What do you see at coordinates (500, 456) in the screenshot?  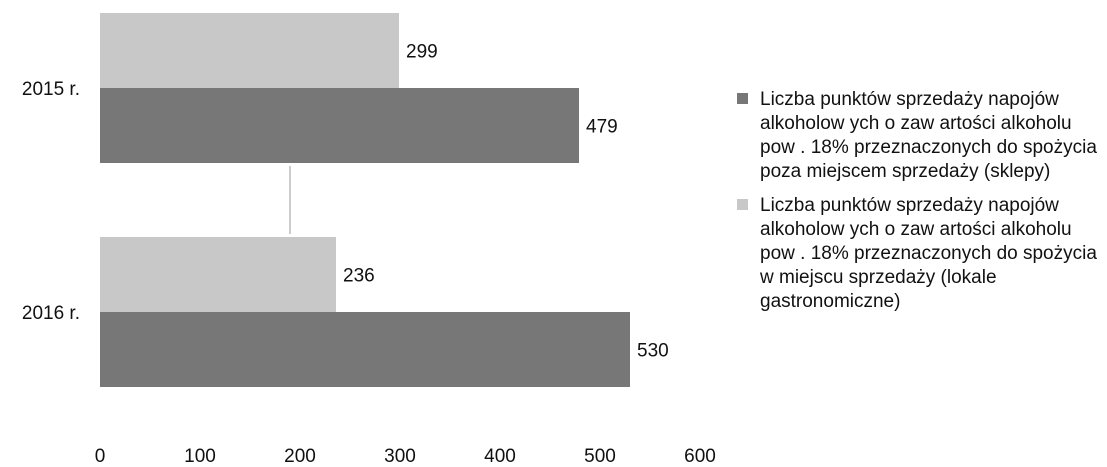 I see `x-tick-label-400: 400` at bounding box center [500, 456].